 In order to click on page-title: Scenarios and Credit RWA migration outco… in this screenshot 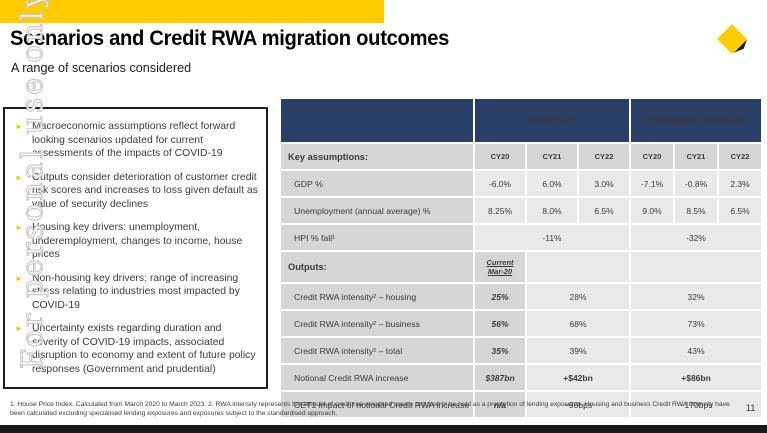, I will do `click(230, 38)`.